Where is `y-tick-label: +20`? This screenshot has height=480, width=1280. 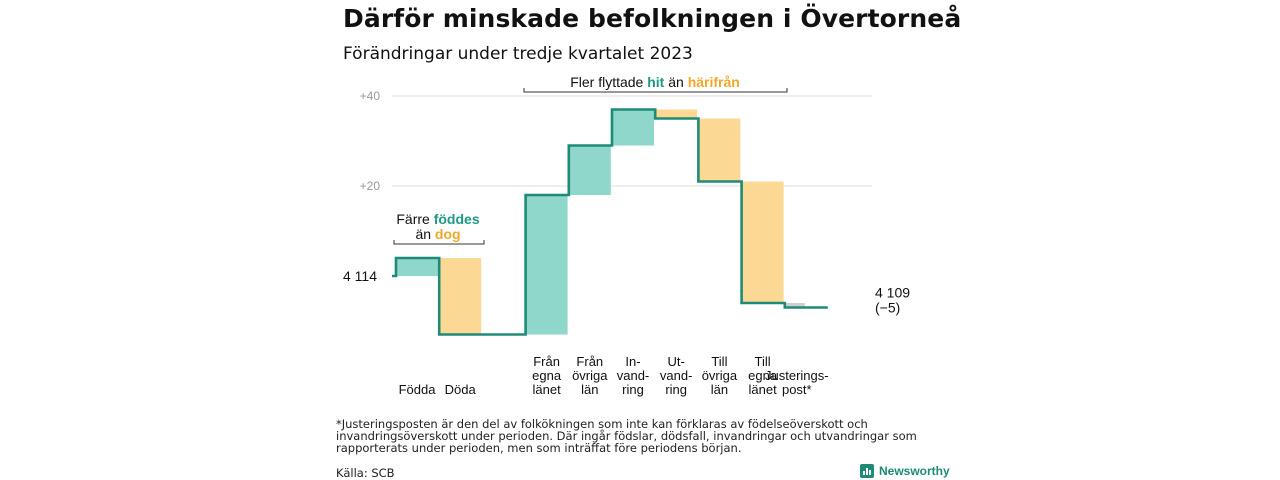 y-tick-label: +20 is located at coordinates (370, 186).